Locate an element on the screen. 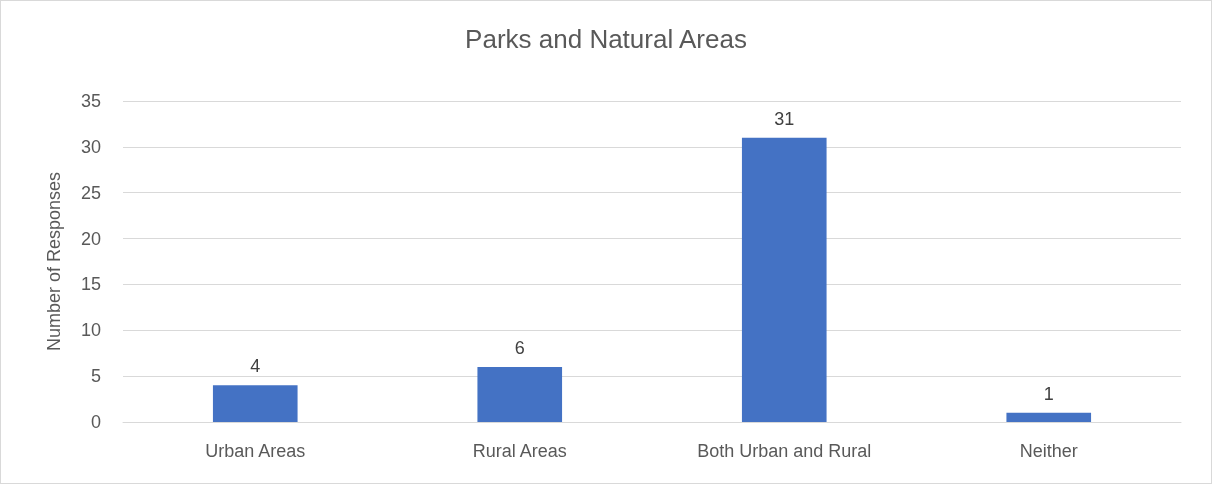 Image resolution: width=1212 pixels, height=484 pixels. x-tick-label: Neither is located at coordinates (1048, 451).